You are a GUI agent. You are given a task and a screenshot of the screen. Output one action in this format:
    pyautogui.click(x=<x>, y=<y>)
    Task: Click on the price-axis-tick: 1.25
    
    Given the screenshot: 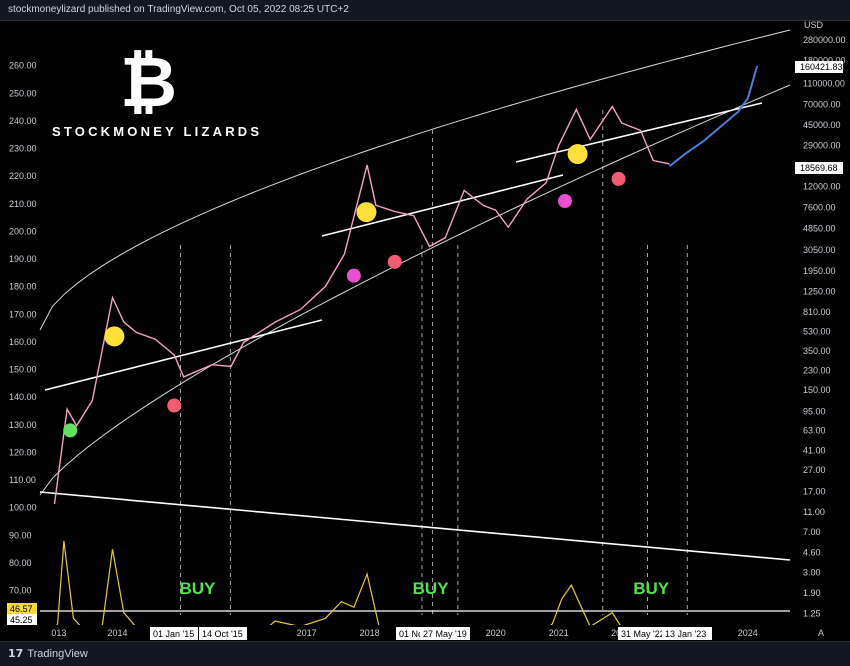 What is the action you would take?
    pyautogui.click(x=812, y=613)
    